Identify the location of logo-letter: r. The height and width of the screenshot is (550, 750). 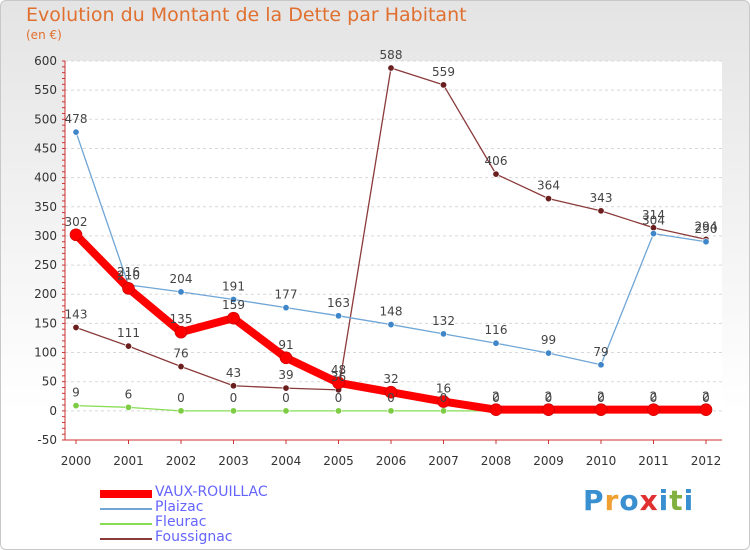
(612, 500).